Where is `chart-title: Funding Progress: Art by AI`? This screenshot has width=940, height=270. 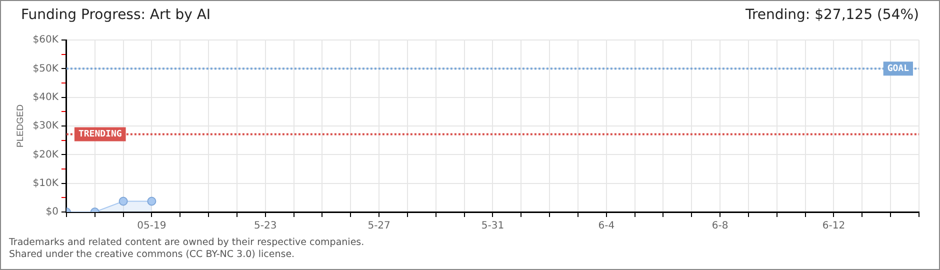 chart-title: Funding Progress: Art by AI is located at coordinates (116, 16).